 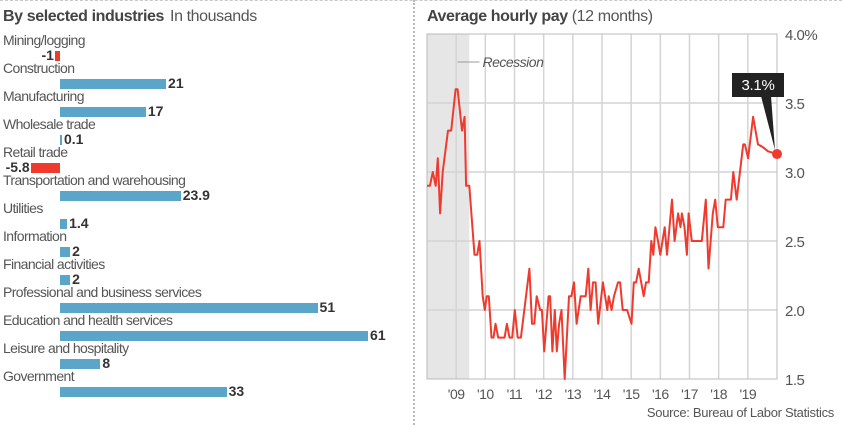 I want to click on x-tick-label: '10, so click(x=485, y=394).